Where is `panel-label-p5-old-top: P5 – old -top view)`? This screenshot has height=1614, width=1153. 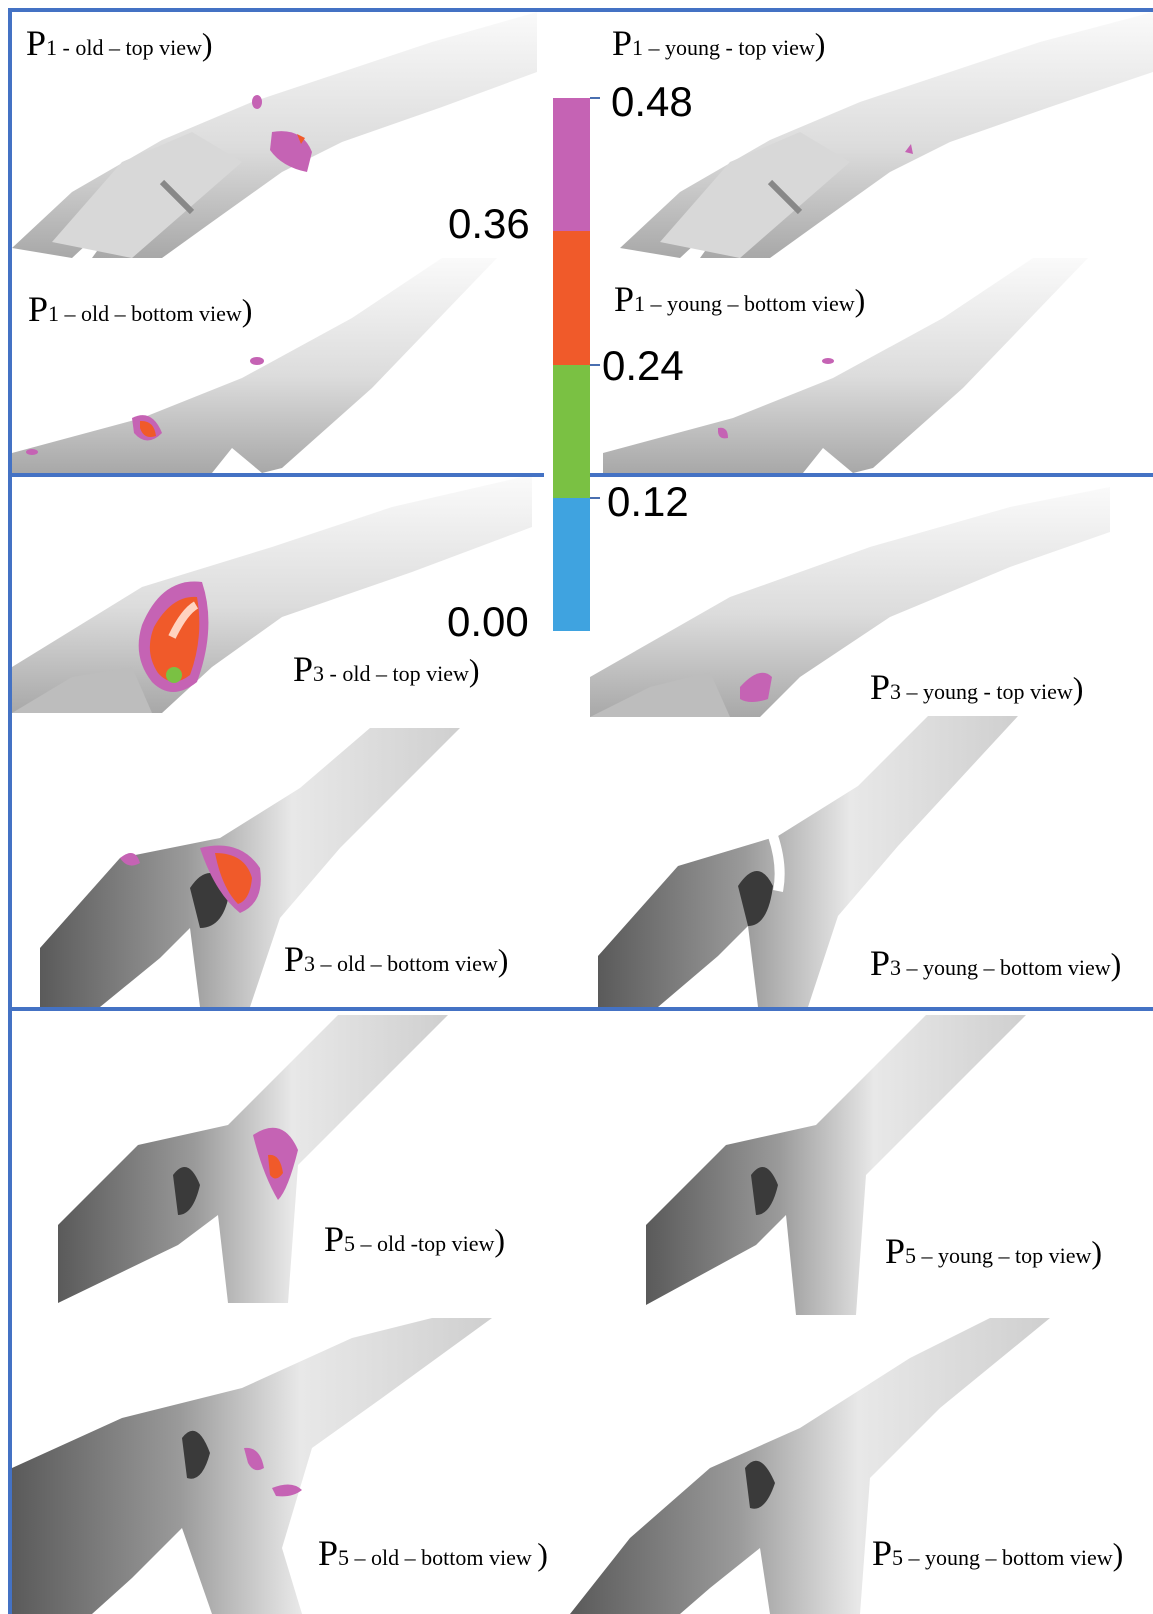
panel-label-p5-old-top: P5 – old -top view) is located at coordinates (415, 1239).